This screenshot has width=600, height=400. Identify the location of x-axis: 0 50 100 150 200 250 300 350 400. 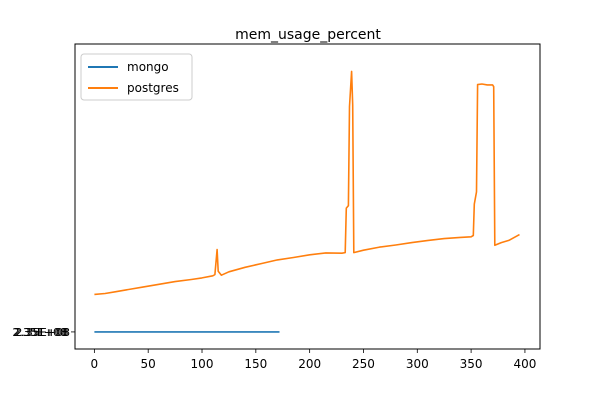
(313, 360).